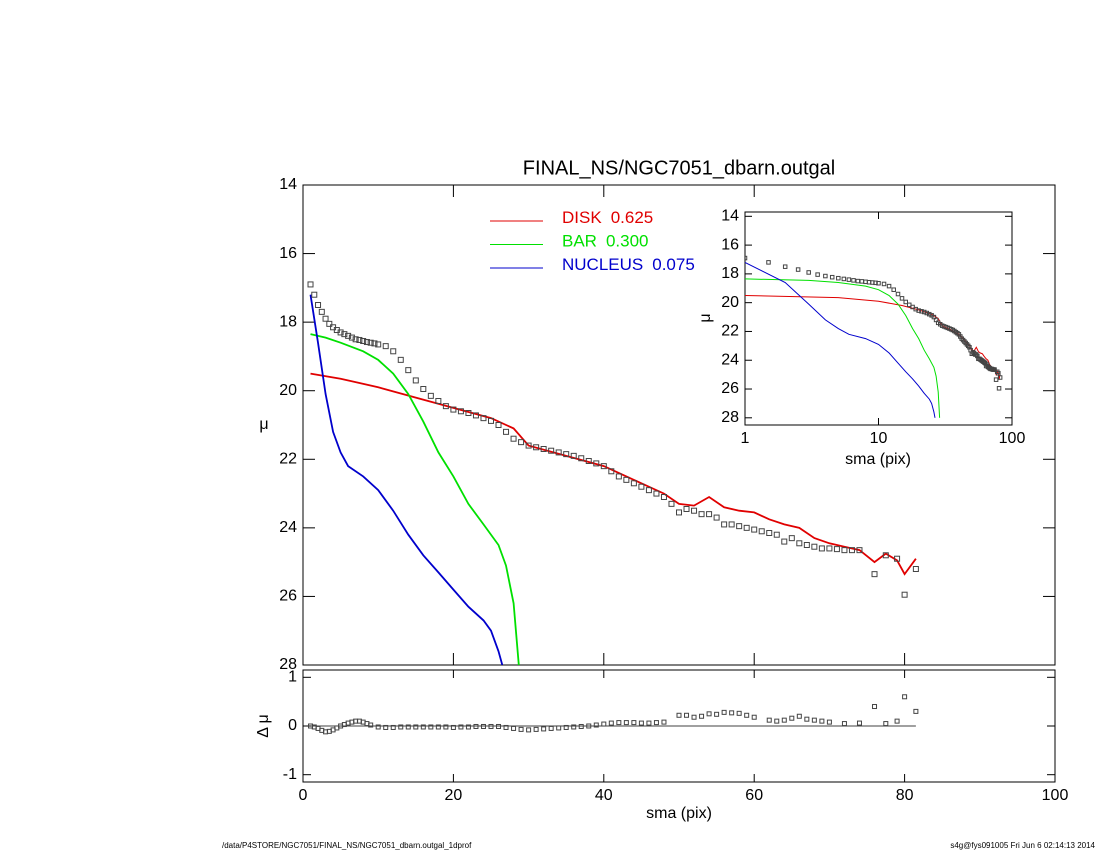 The width and height of the screenshot is (1100, 850). I want to click on legend-label: NUCLEUS 0.075, so click(628, 264).